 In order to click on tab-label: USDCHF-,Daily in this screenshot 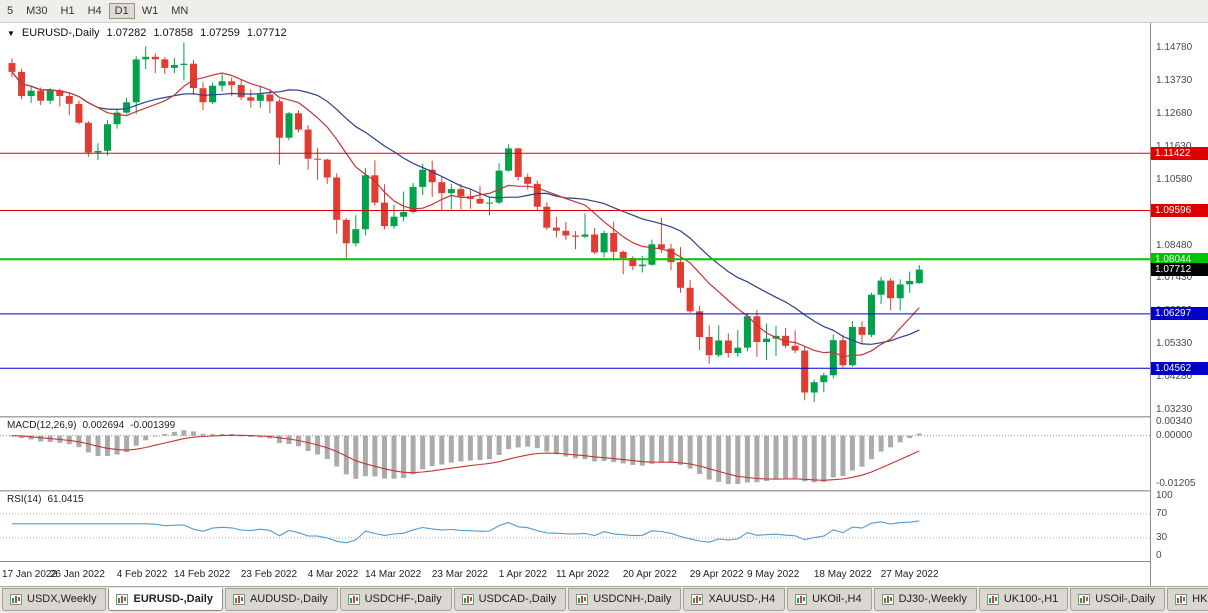, I will do `click(403, 599)`.